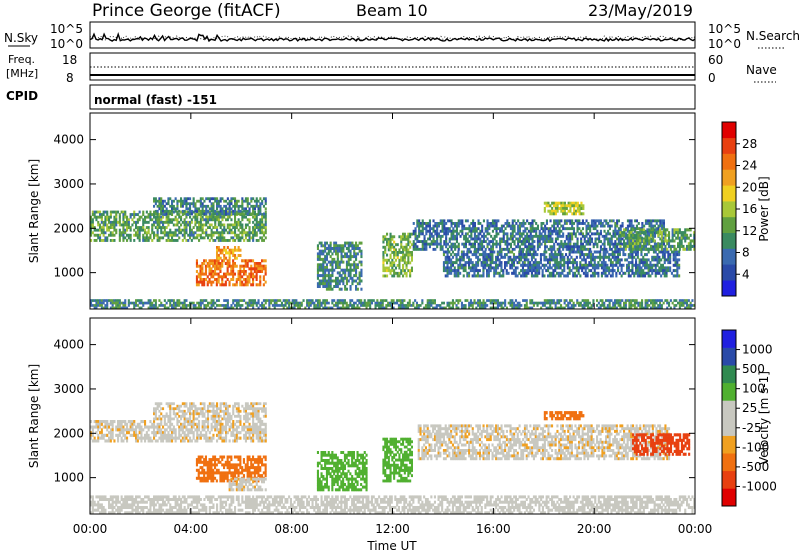 The image size is (800, 554). What do you see at coordinates (561, 203) in the screenshot?
I see `heatmap-cell-r8` at bounding box center [561, 203].